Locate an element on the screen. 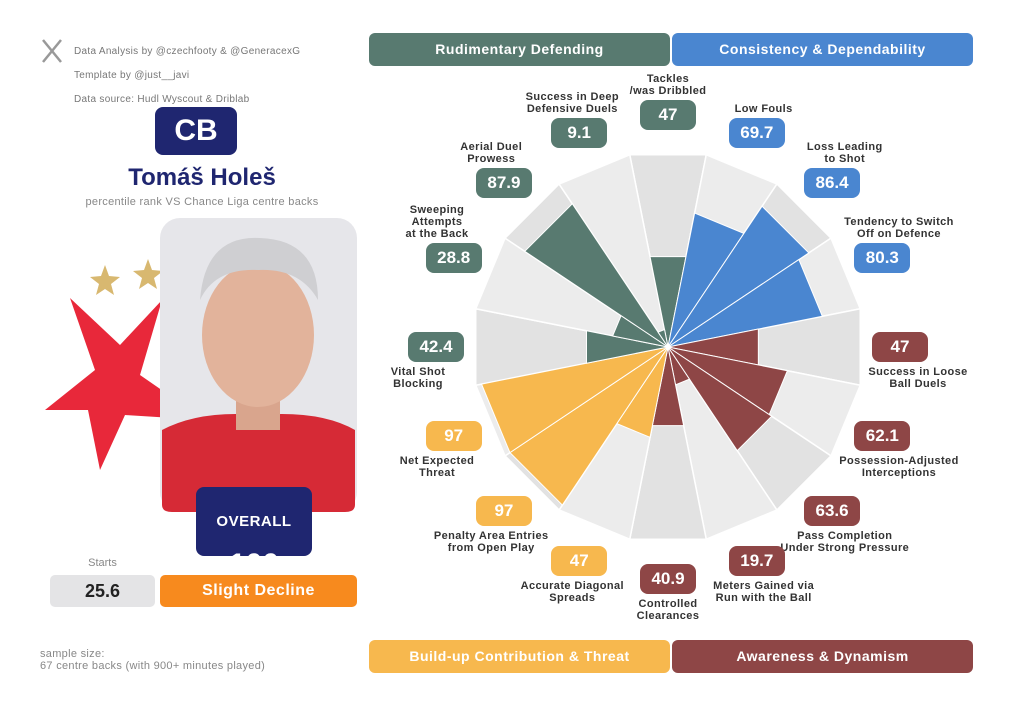 The image size is (1024, 703). overall-box: OVERALL 100 is located at coordinates (254, 534).